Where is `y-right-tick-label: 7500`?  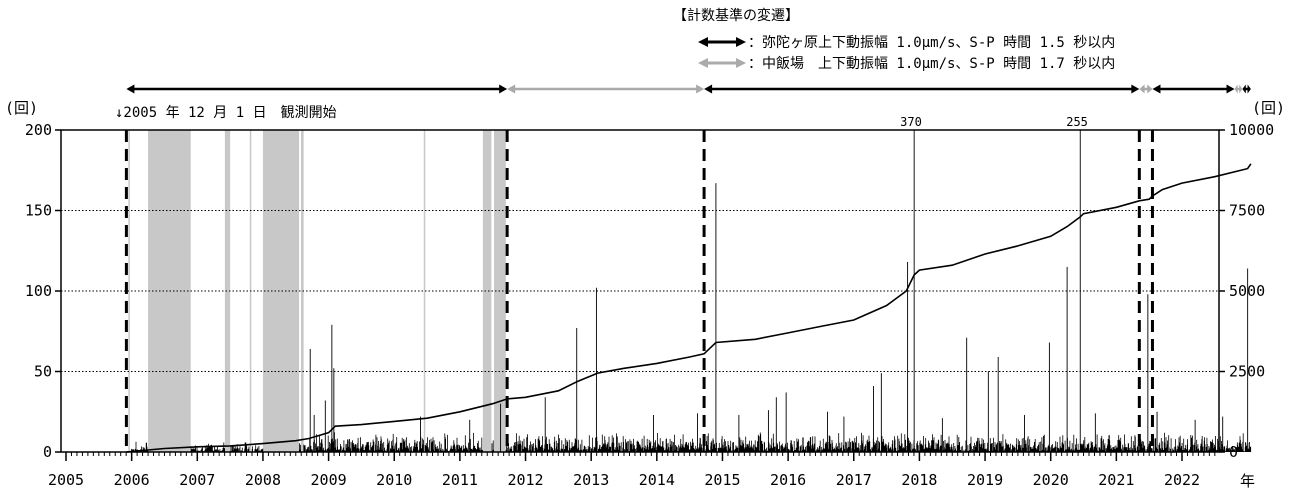 y-right-tick-label: 7500 is located at coordinates (1247, 211).